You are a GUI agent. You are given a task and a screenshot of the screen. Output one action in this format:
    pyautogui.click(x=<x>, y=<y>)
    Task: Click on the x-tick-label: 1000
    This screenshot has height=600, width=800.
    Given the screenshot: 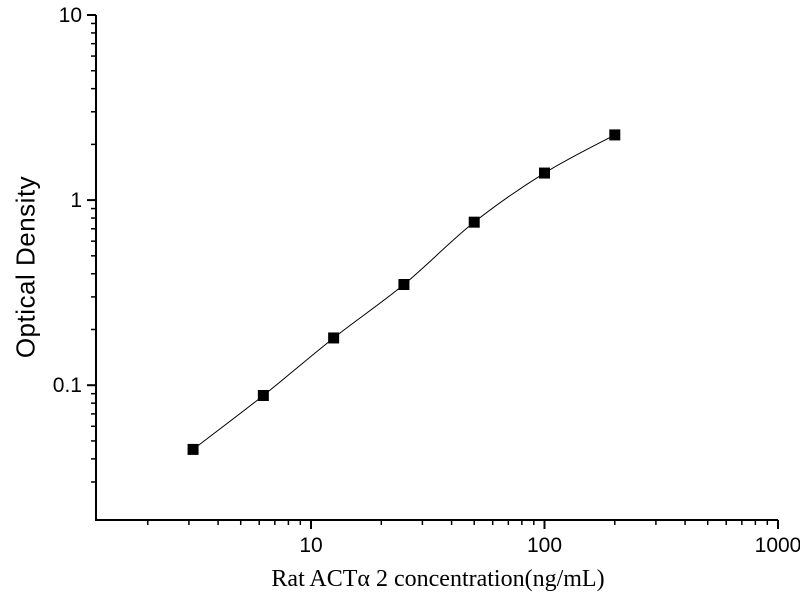 What is the action you would take?
    pyautogui.click(x=777, y=545)
    